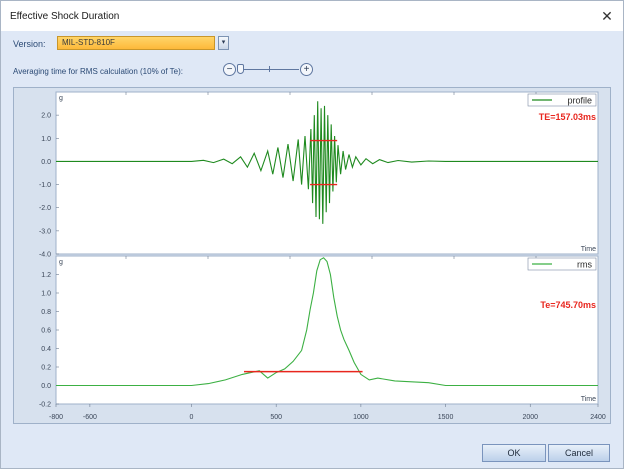 The width and height of the screenshot is (624, 469). Describe the element at coordinates (579, 453) in the screenshot. I see `cancel-button: Cancel` at that location.